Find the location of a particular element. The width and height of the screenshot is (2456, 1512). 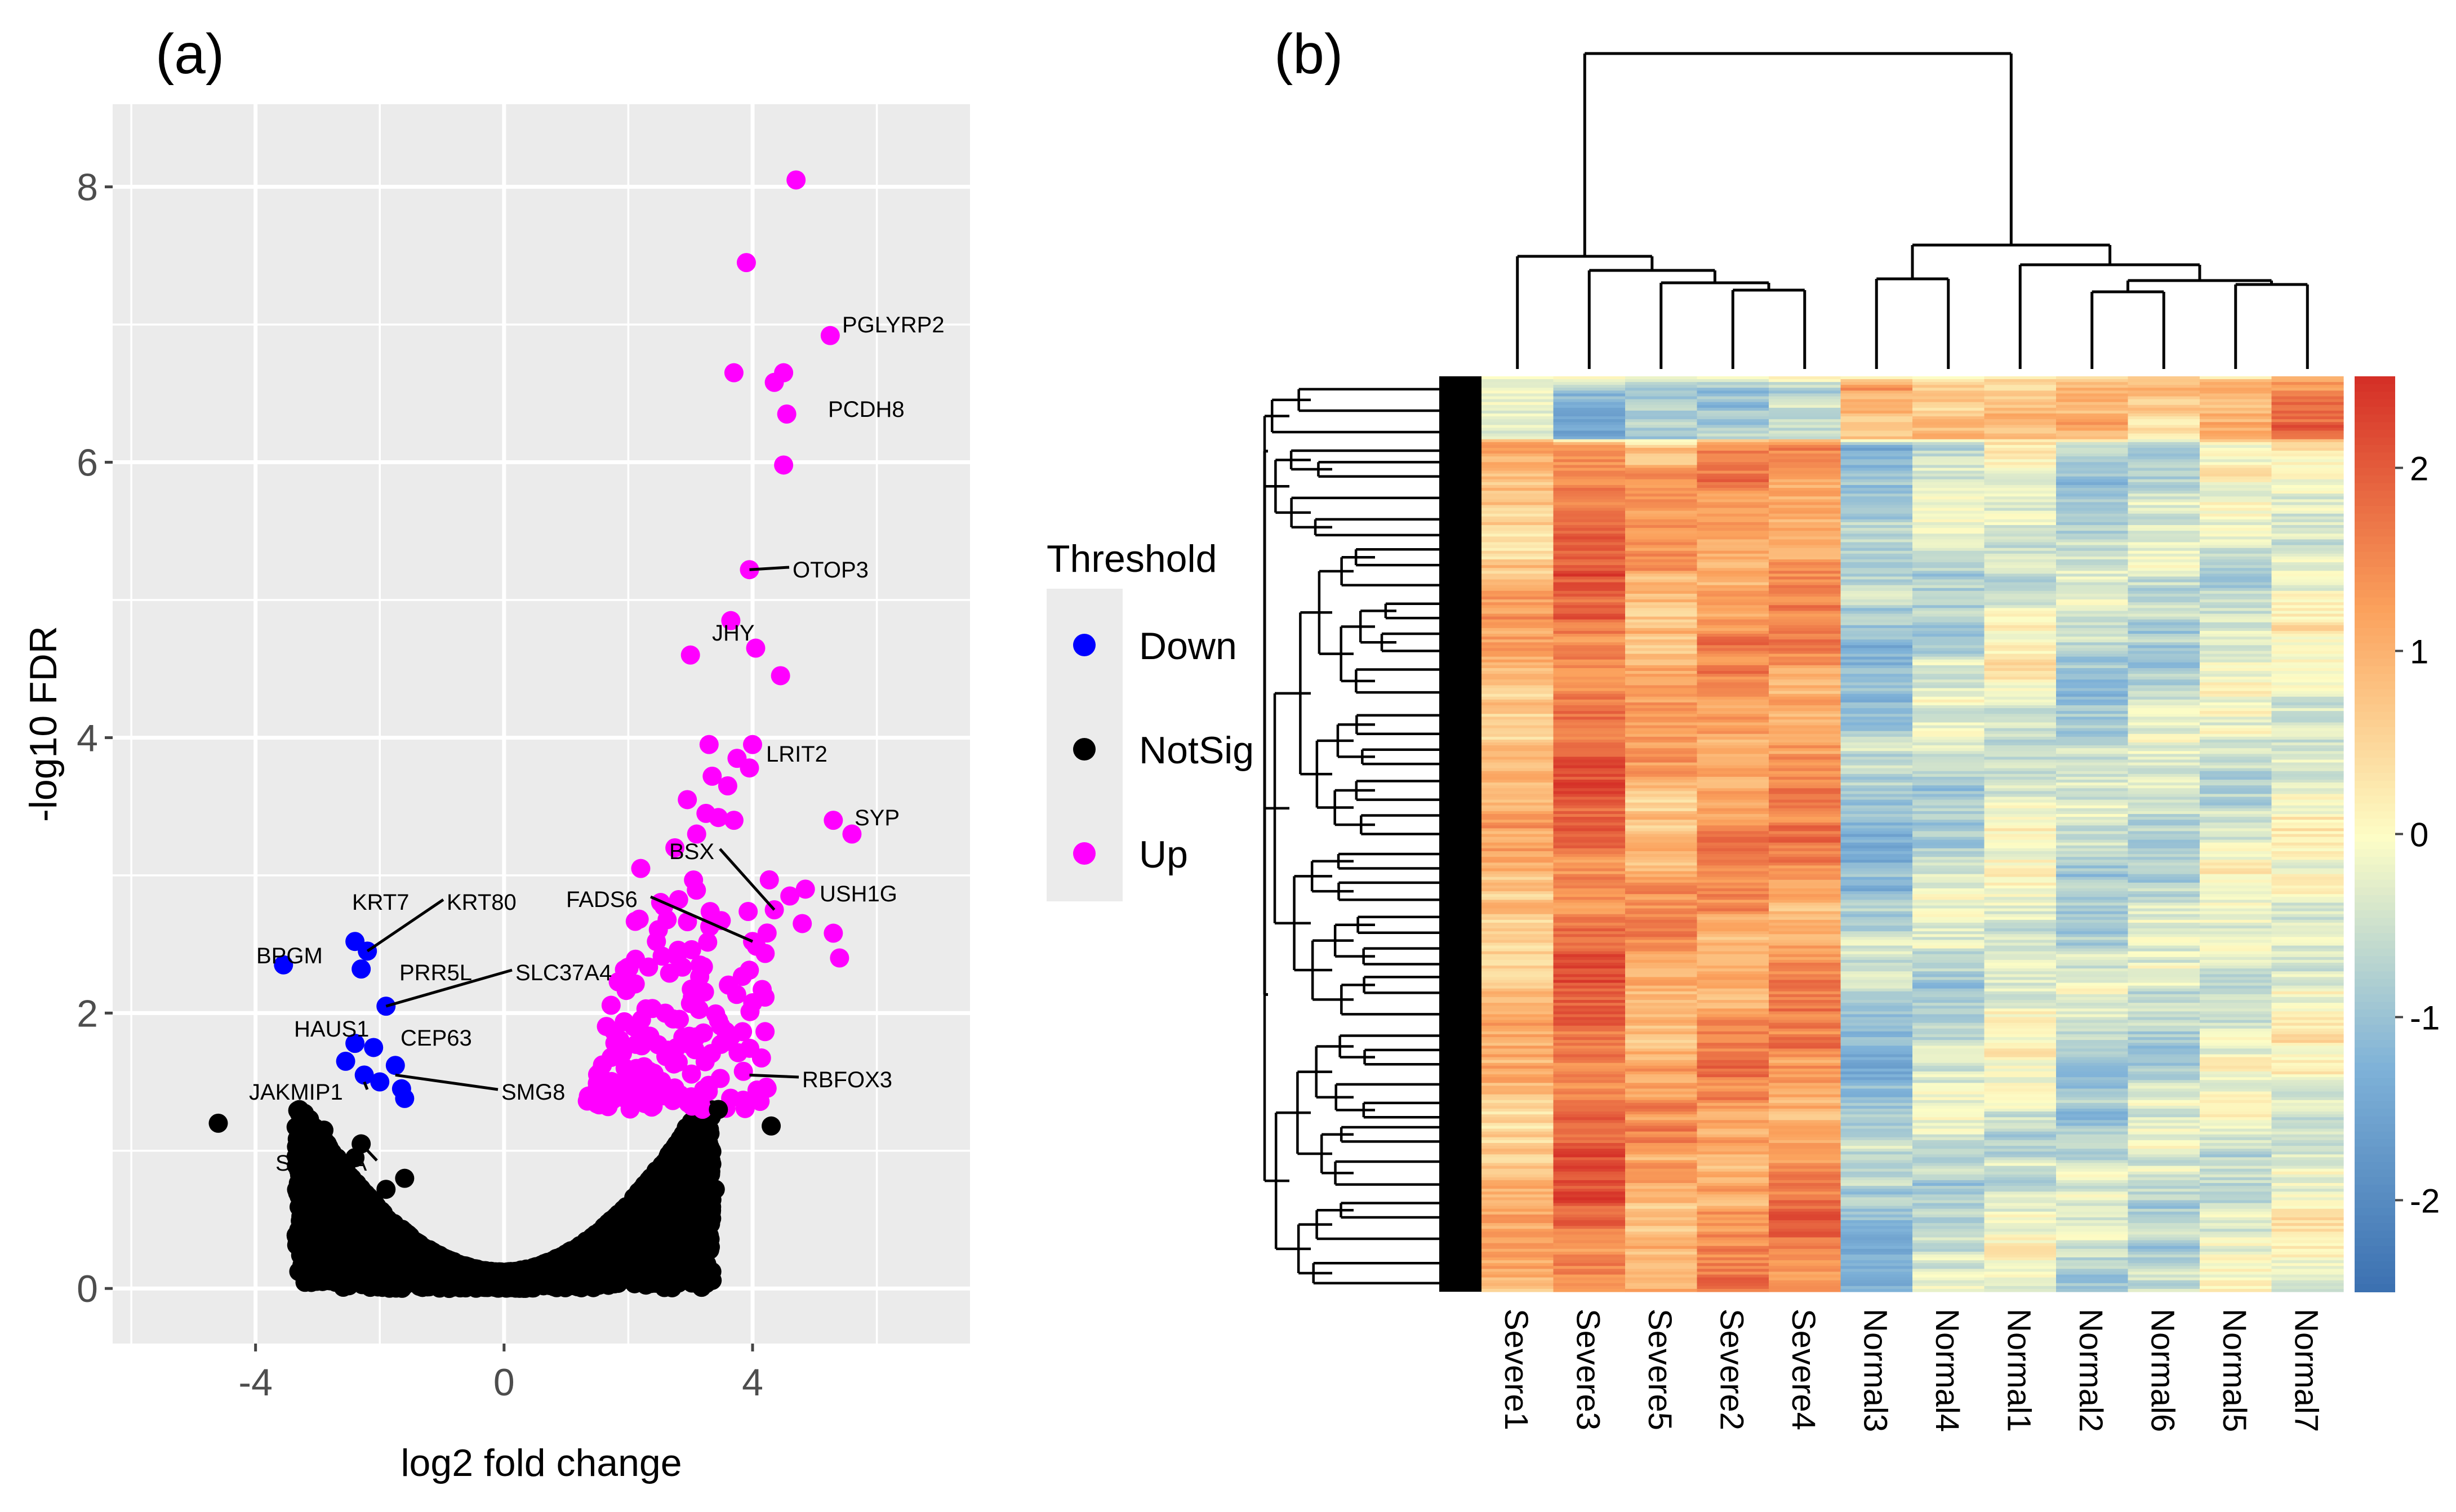

y-tick-label: 0 is located at coordinates (87, 1289).